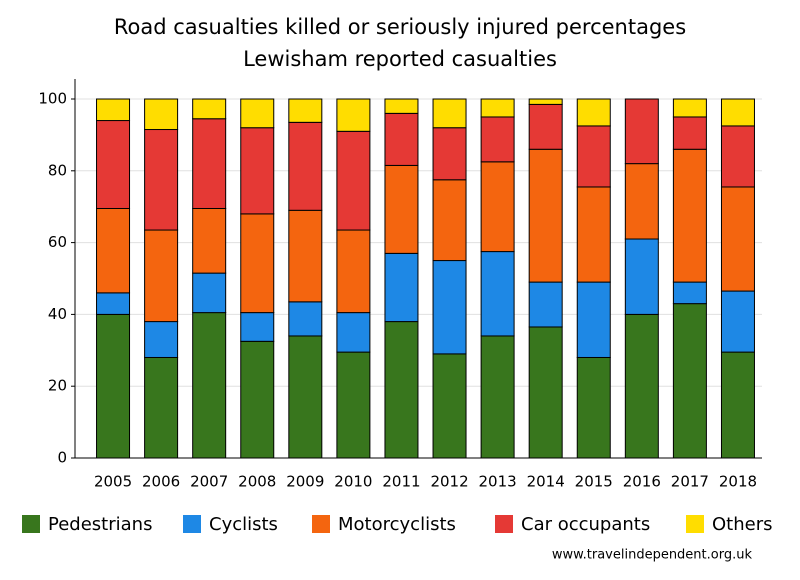 The image size is (800, 580). I want to click on y-tick-label: 40, so click(57, 314).